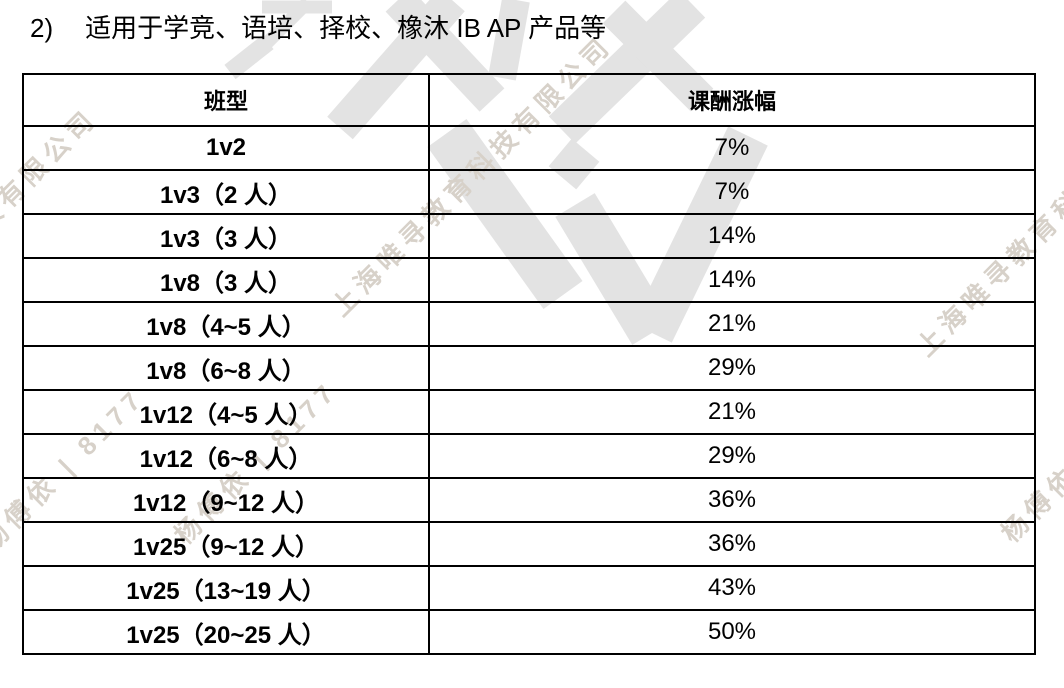  I want to click on table-row: 1v3（2 人） 7%, so click(529, 192).